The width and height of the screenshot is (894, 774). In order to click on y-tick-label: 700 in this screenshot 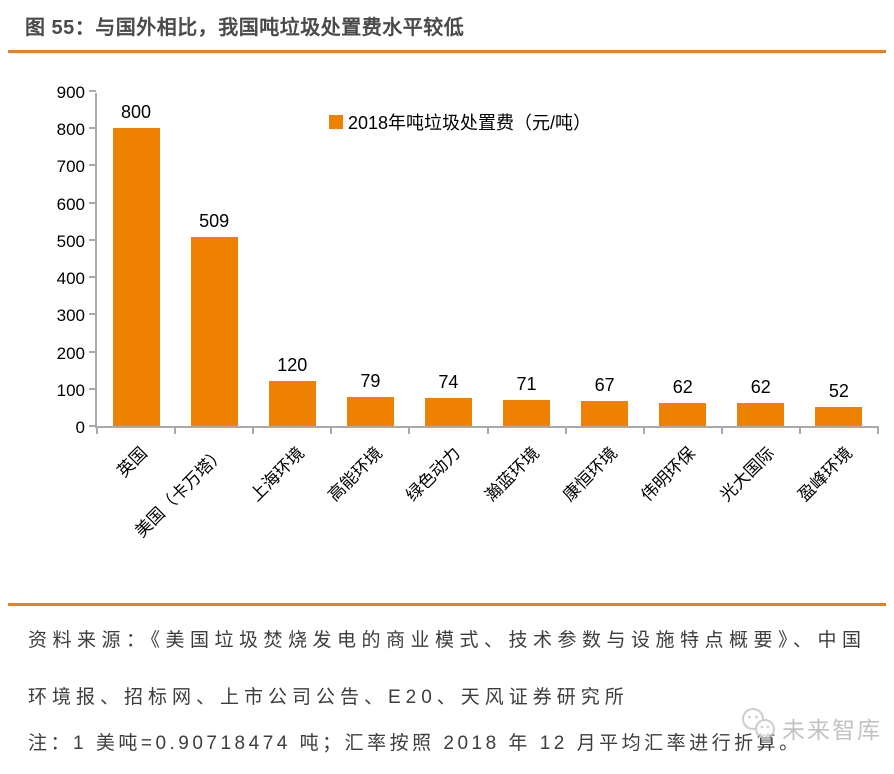, I will do `click(70, 167)`.